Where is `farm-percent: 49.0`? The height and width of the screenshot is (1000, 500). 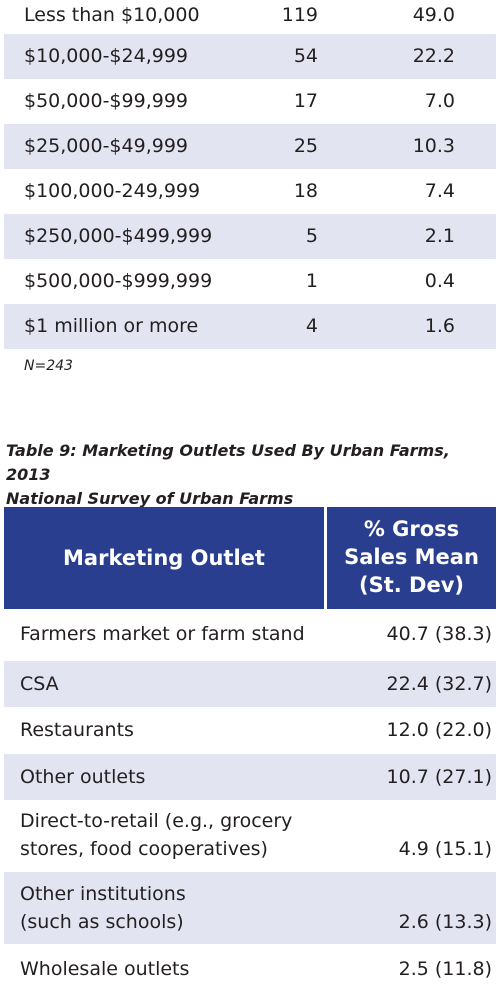 farm-percent: 49.0 is located at coordinates (433, 15).